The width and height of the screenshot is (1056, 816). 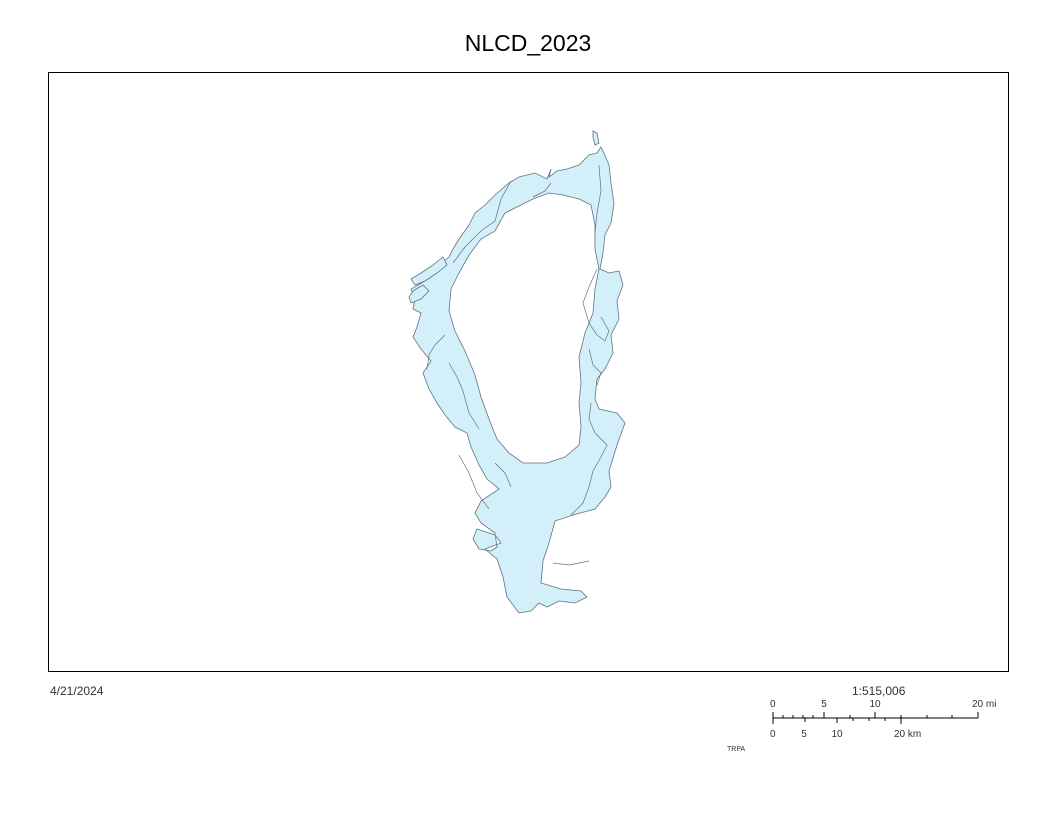 What do you see at coordinates (736, 749) in the screenshot?
I see `credit-text: TRPA` at bounding box center [736, 749].